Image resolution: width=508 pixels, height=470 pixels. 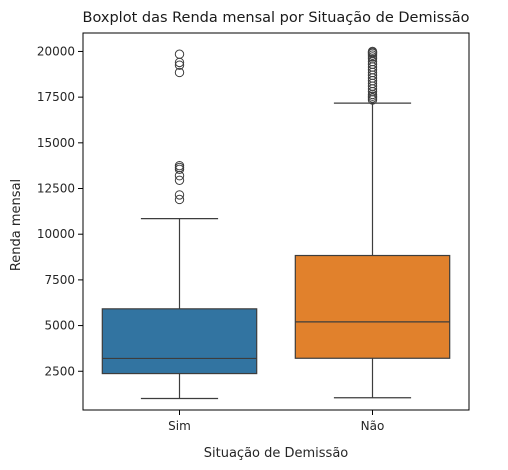 What do you see at coordinates (276, 453) in the screenshot?
I see `x-axis-label: Situação de Demissão` at bounding box center [276, 453].